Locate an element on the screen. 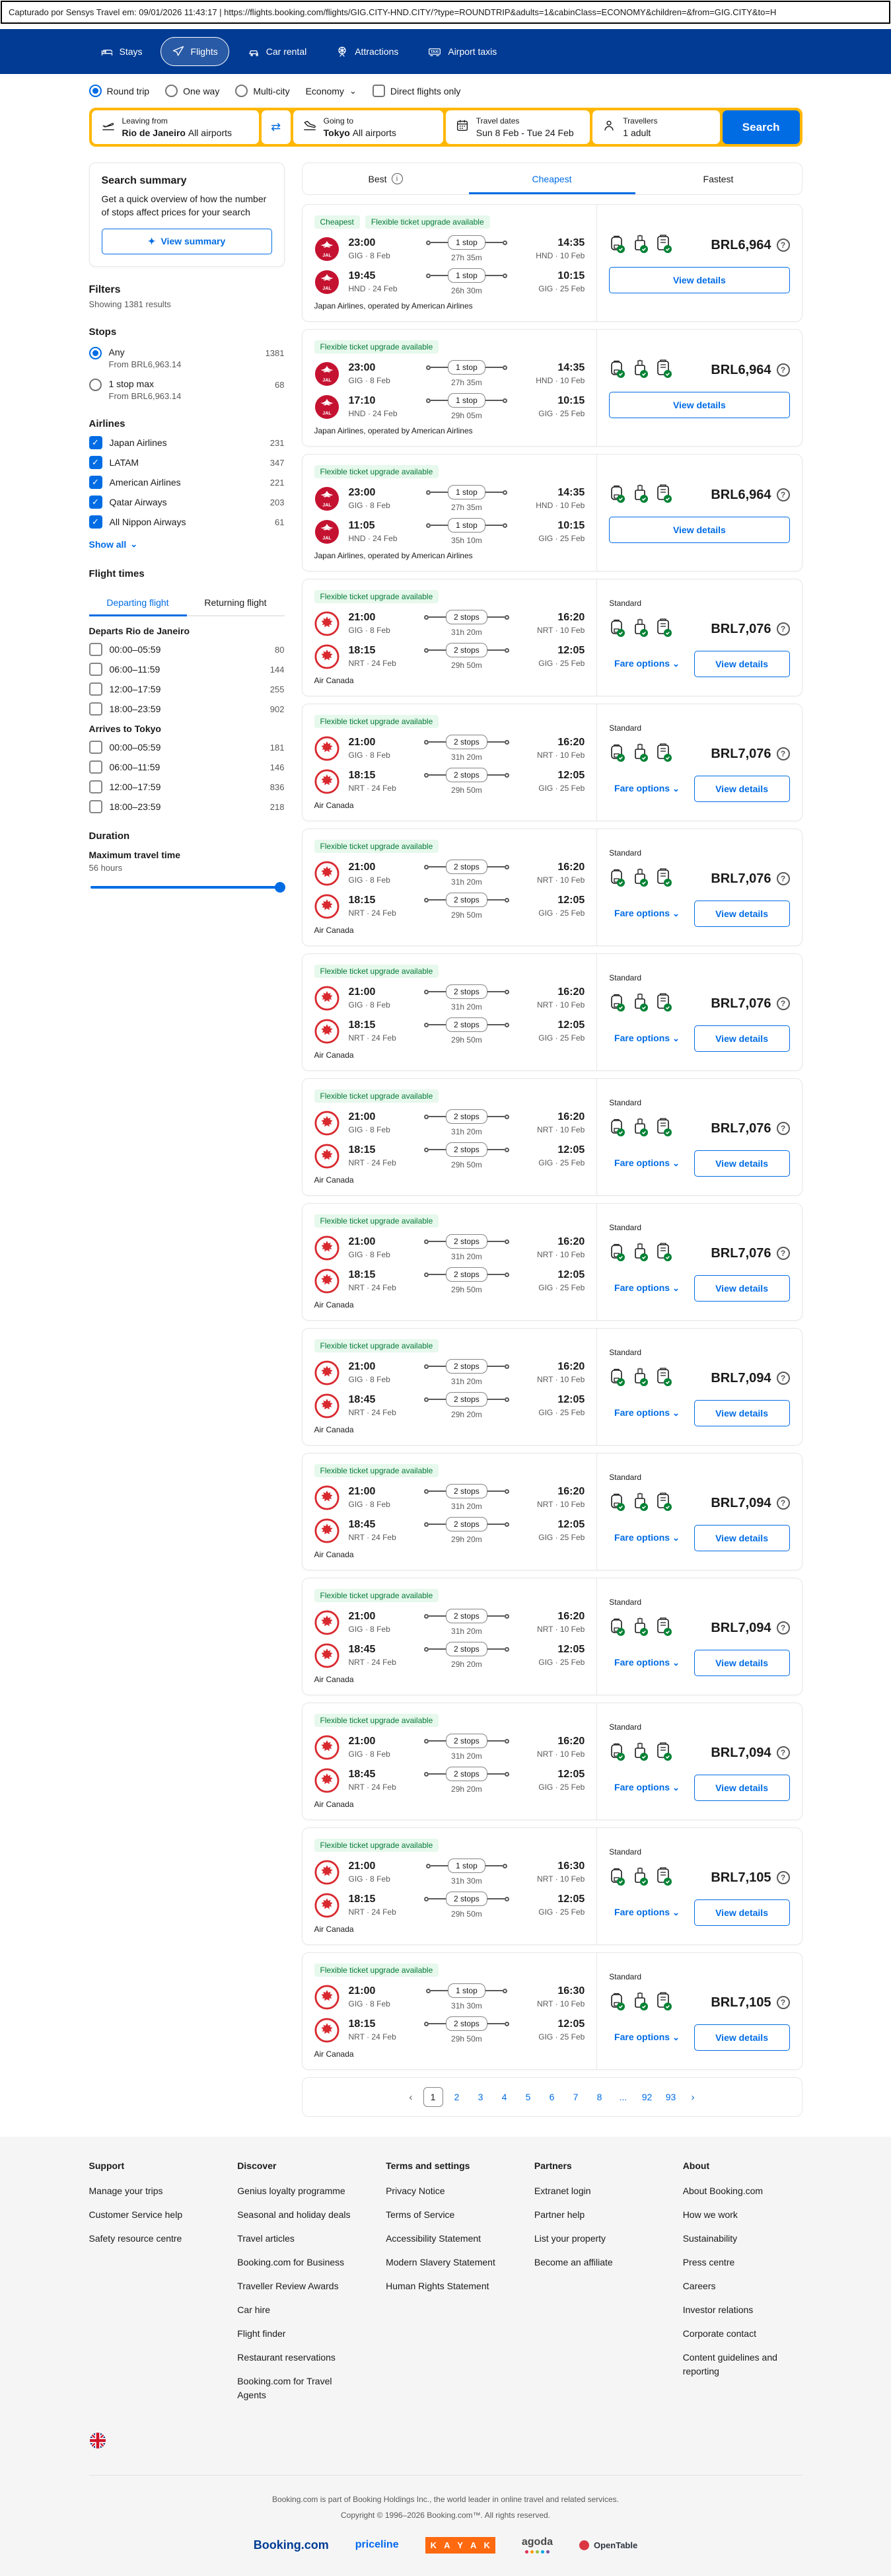 Image resolution: width=891 pixels, height=2576 pixels. footer-link: Car hire is located at coordinates (254, 2309).